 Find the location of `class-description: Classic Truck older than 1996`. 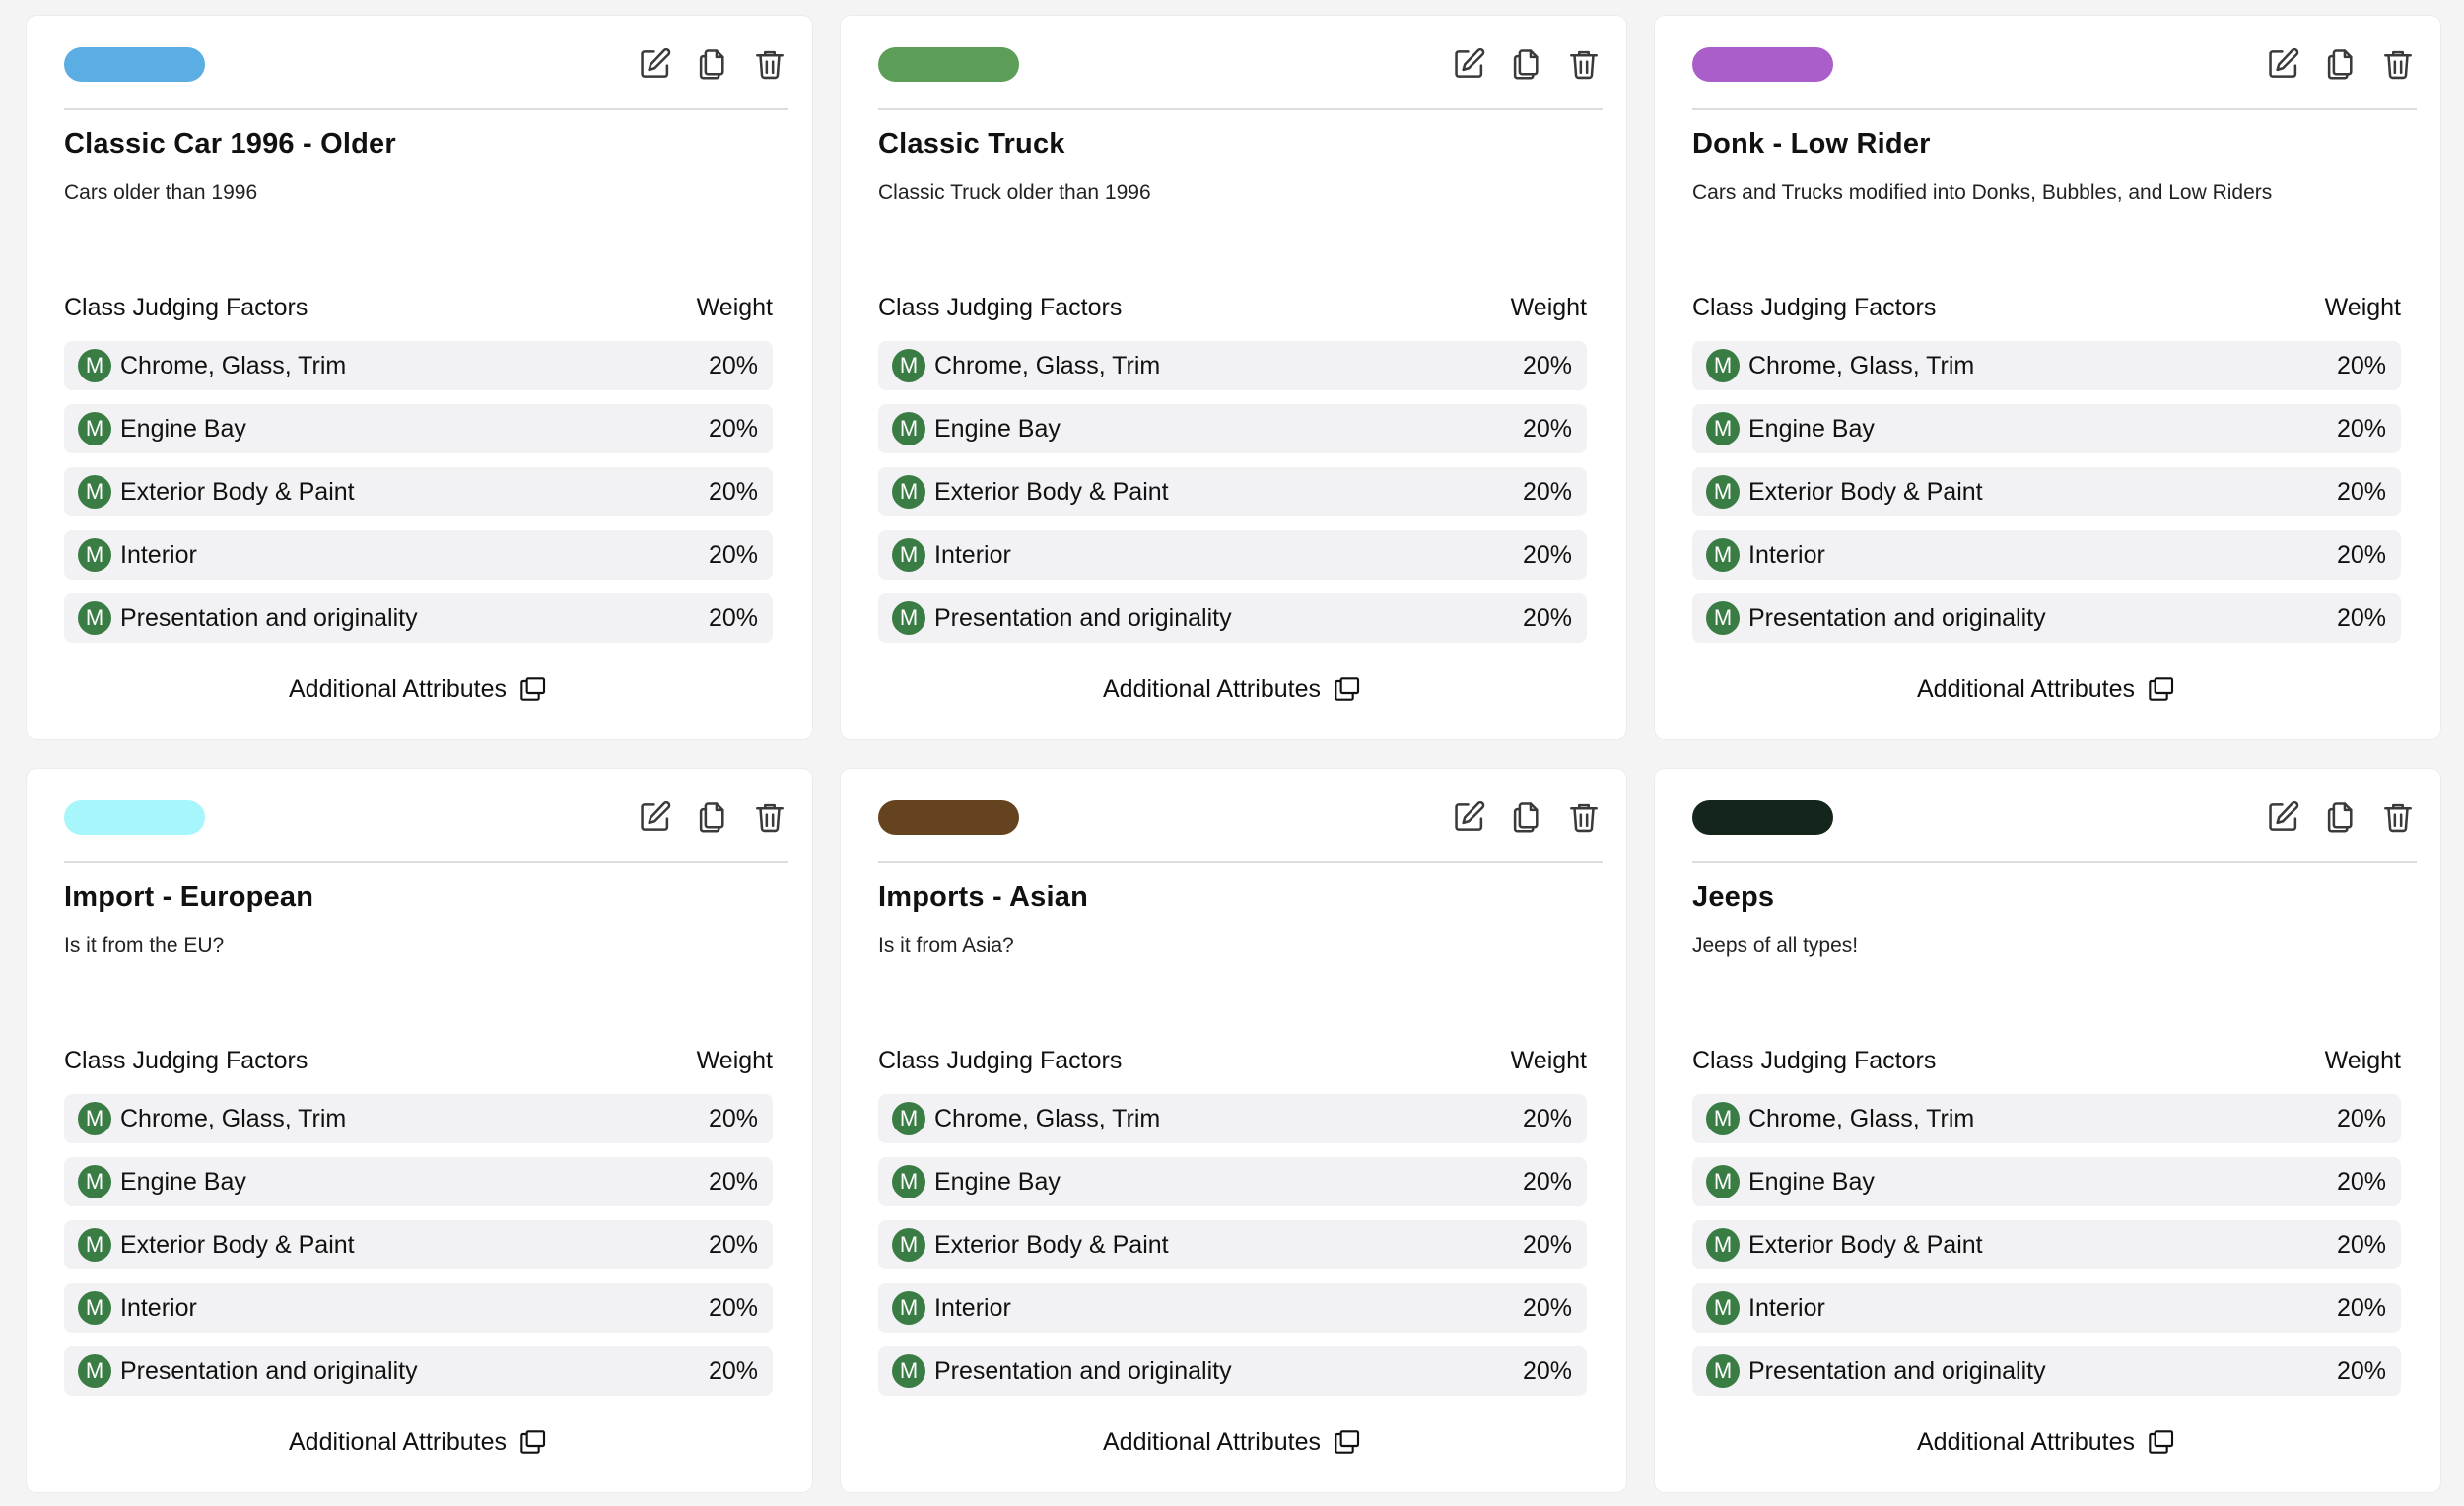

class-description: Classic Truck older than 1996 is located at coordinates (1014, 192).